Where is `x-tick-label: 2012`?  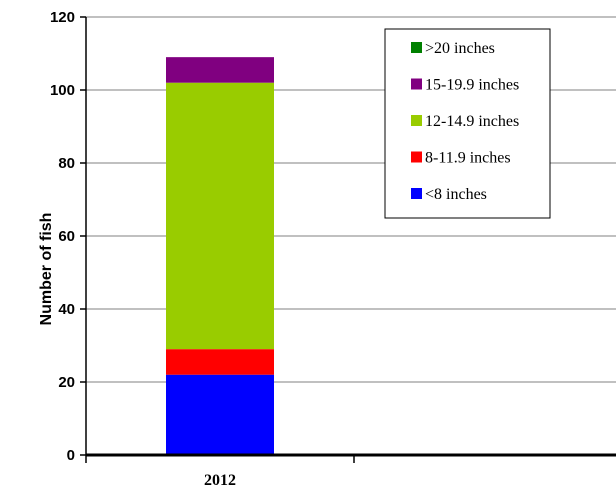 x-tick-label: 2012 is located at coordinates (220, 480).